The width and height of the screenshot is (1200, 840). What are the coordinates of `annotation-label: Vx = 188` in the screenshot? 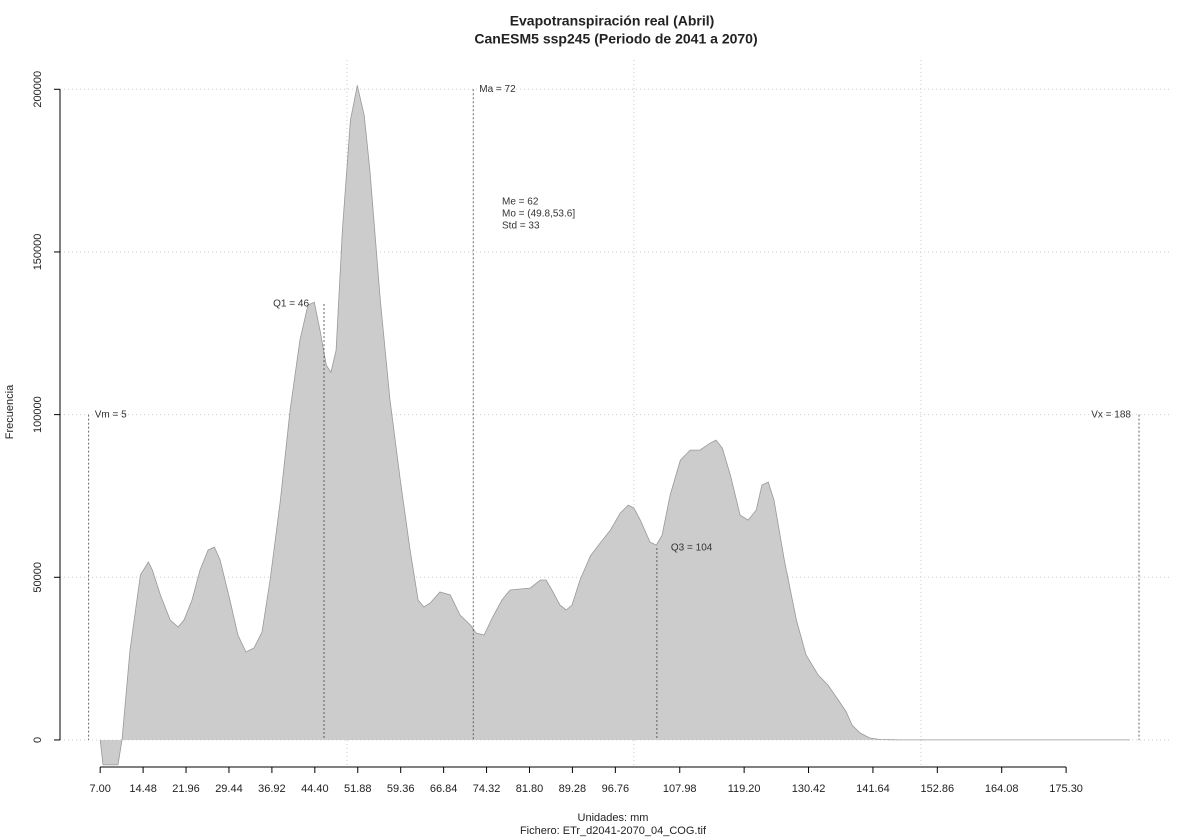 It's located at (1111, 414).